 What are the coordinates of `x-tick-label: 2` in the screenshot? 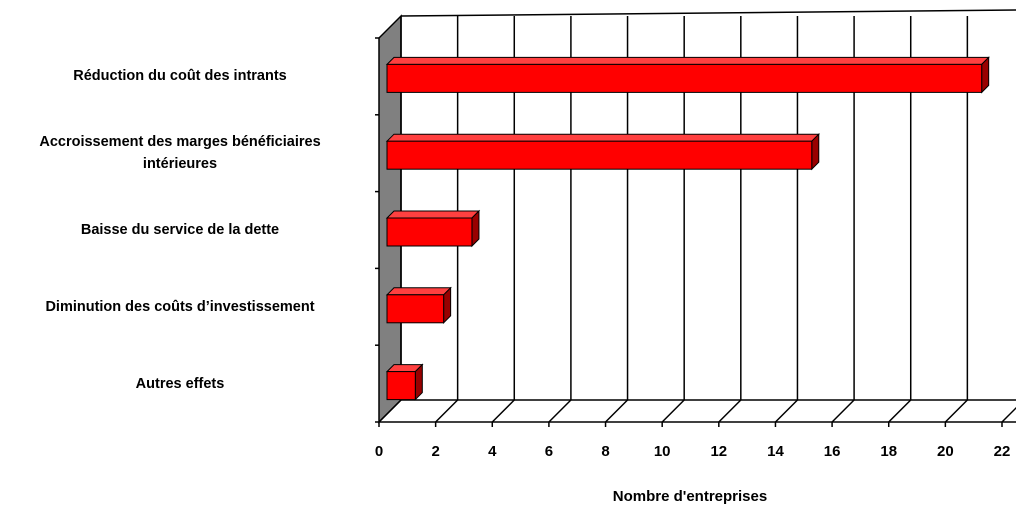 It's located at (435, 451).